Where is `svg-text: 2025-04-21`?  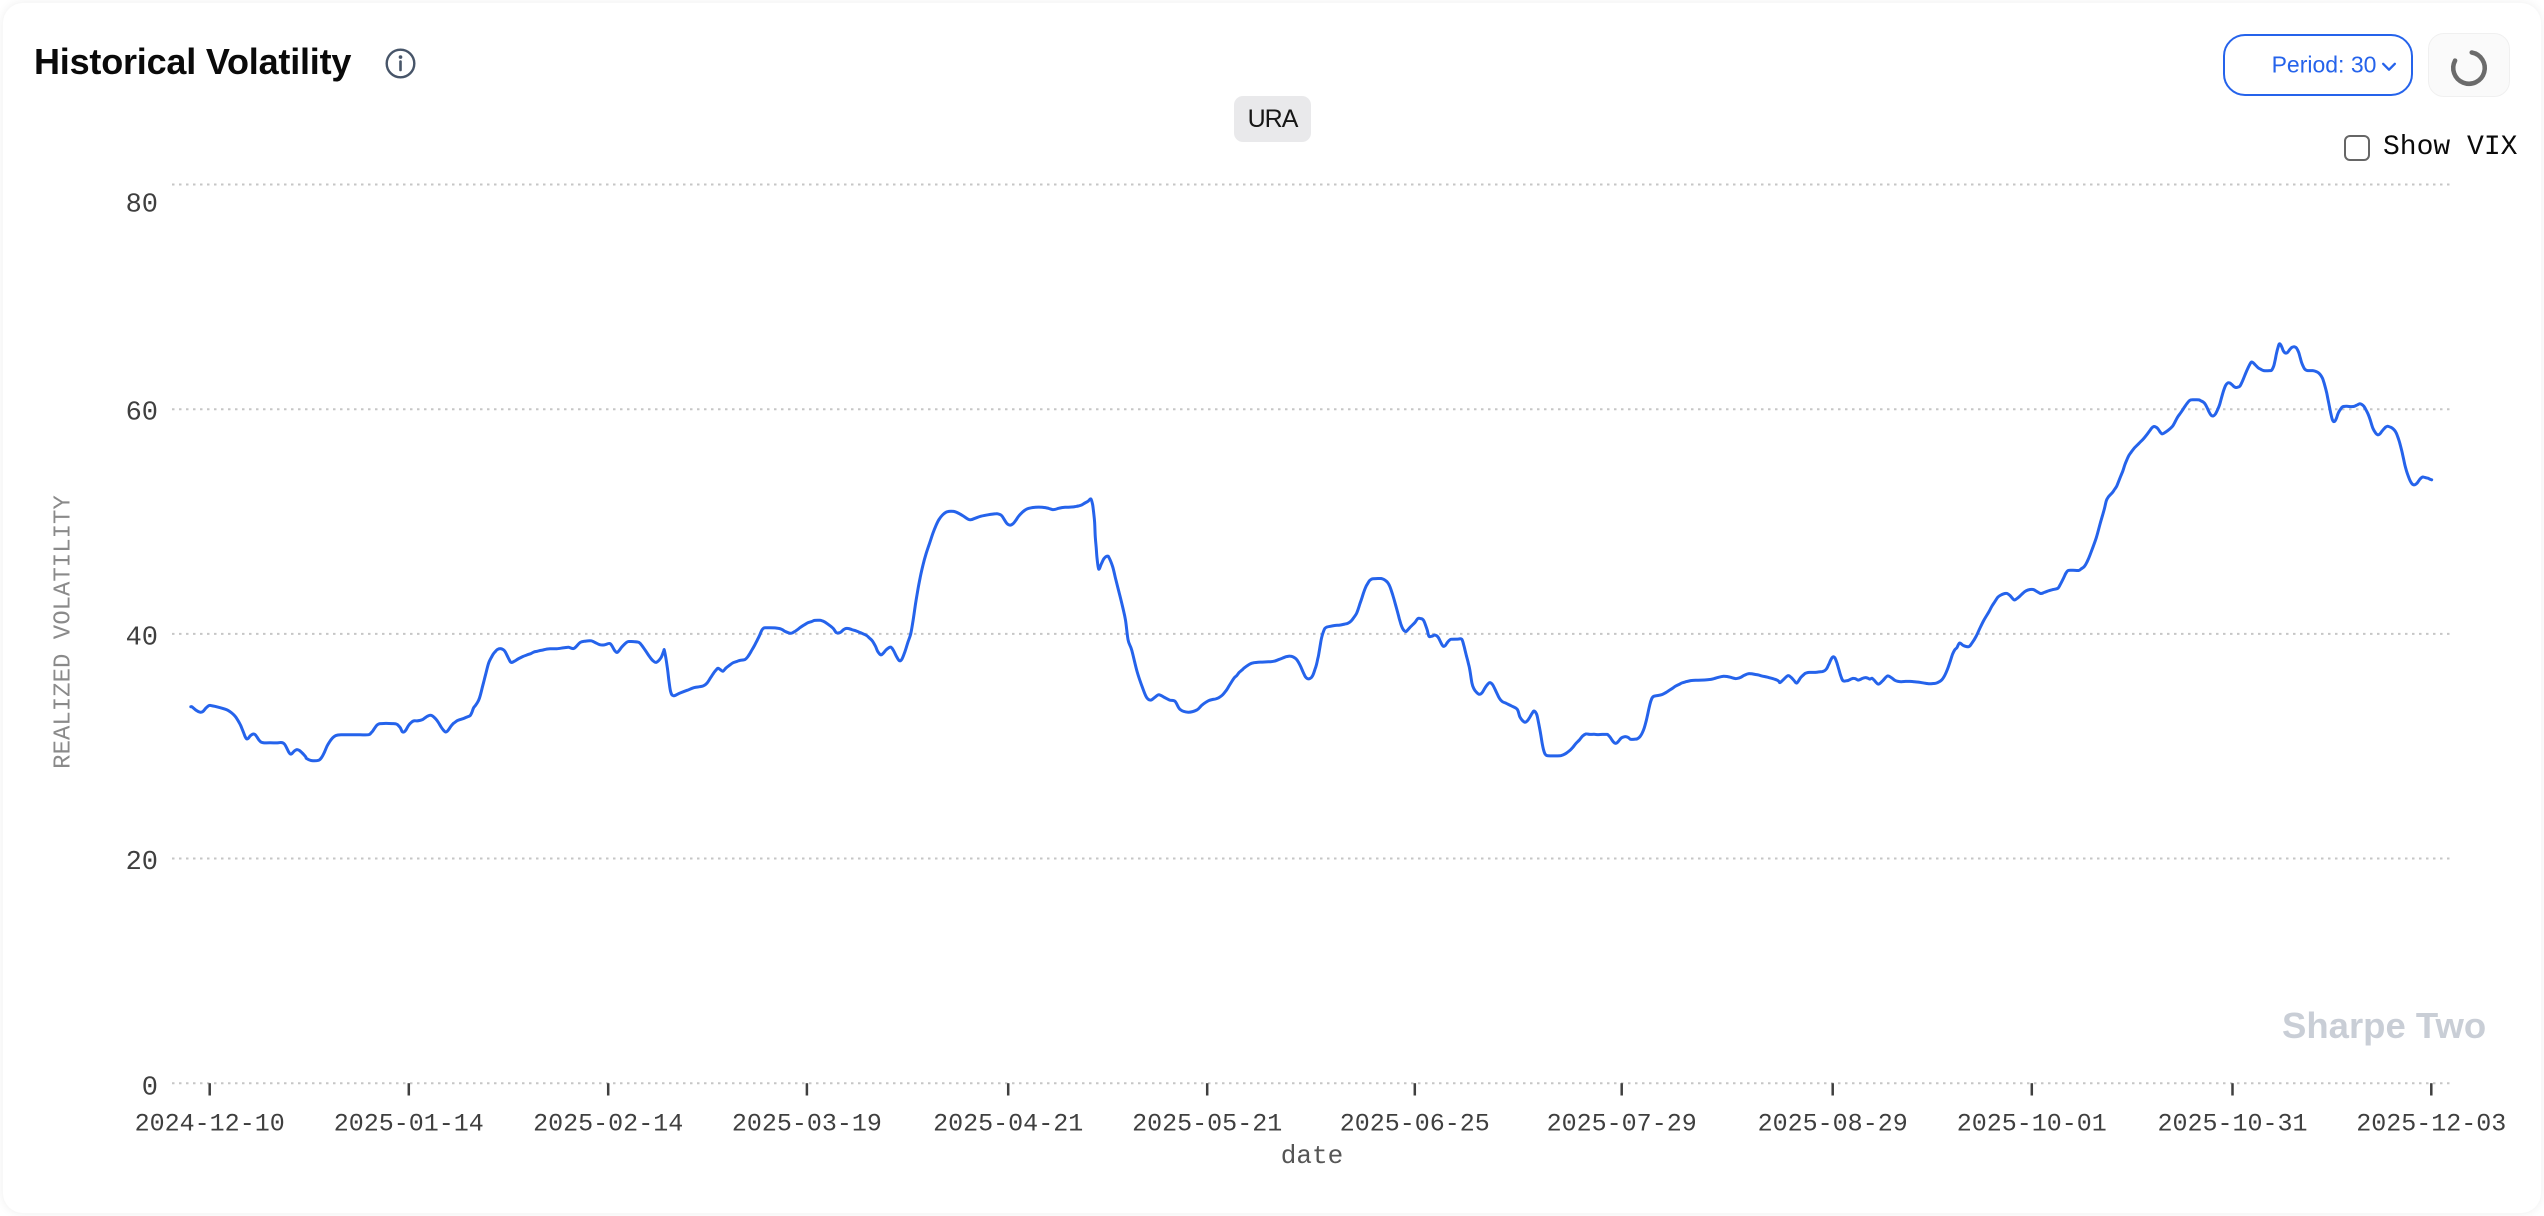 svg-text: 2025-04-21 is located at coordinates (1008, 1124).